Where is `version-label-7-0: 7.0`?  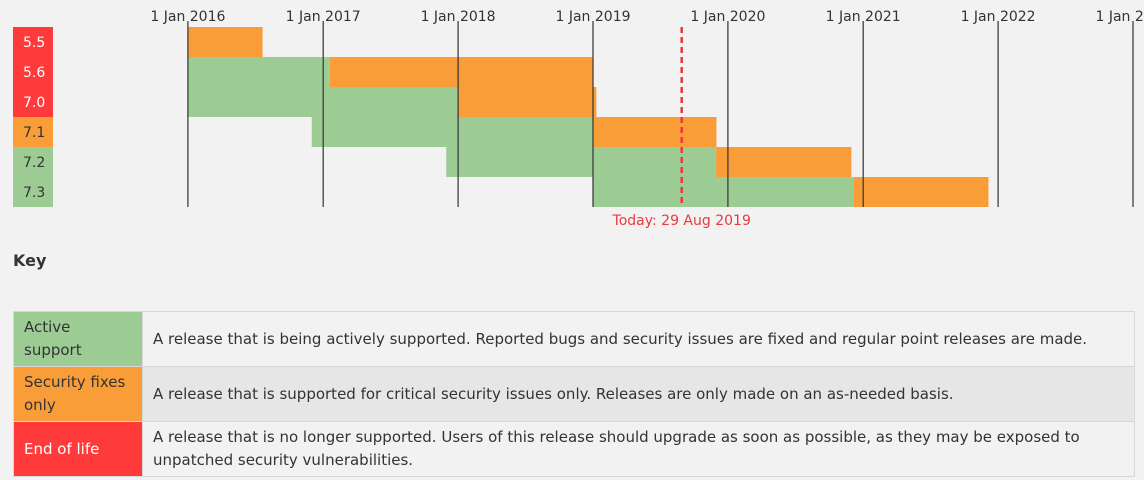
version-label-7-0: 7.0 is located at coordinates (34, 103).